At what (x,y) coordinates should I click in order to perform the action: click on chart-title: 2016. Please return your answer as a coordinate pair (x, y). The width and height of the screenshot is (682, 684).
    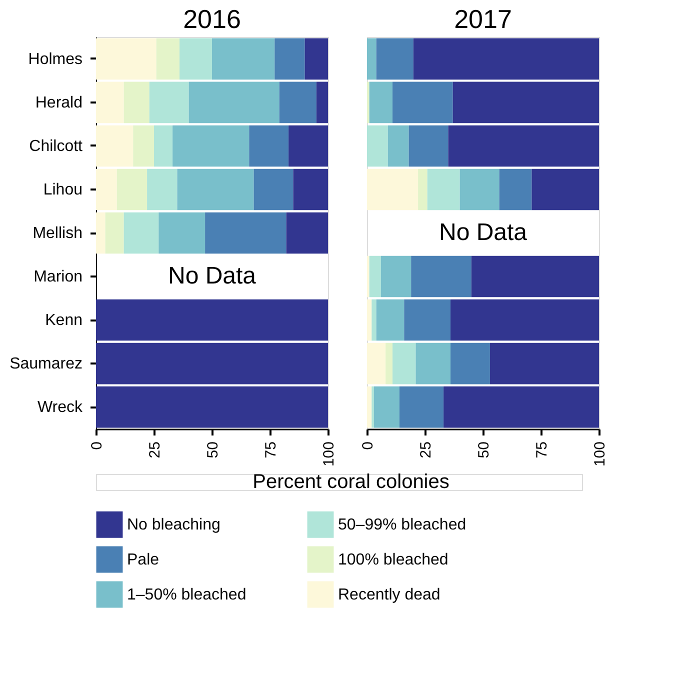
    Looking at the image, I should click on (212, 19).